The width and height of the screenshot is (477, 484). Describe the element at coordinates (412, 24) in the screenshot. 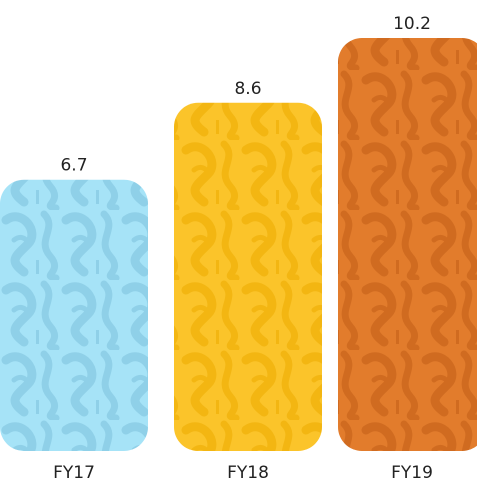

I see `value-label-fy19: 10.2` at that location.